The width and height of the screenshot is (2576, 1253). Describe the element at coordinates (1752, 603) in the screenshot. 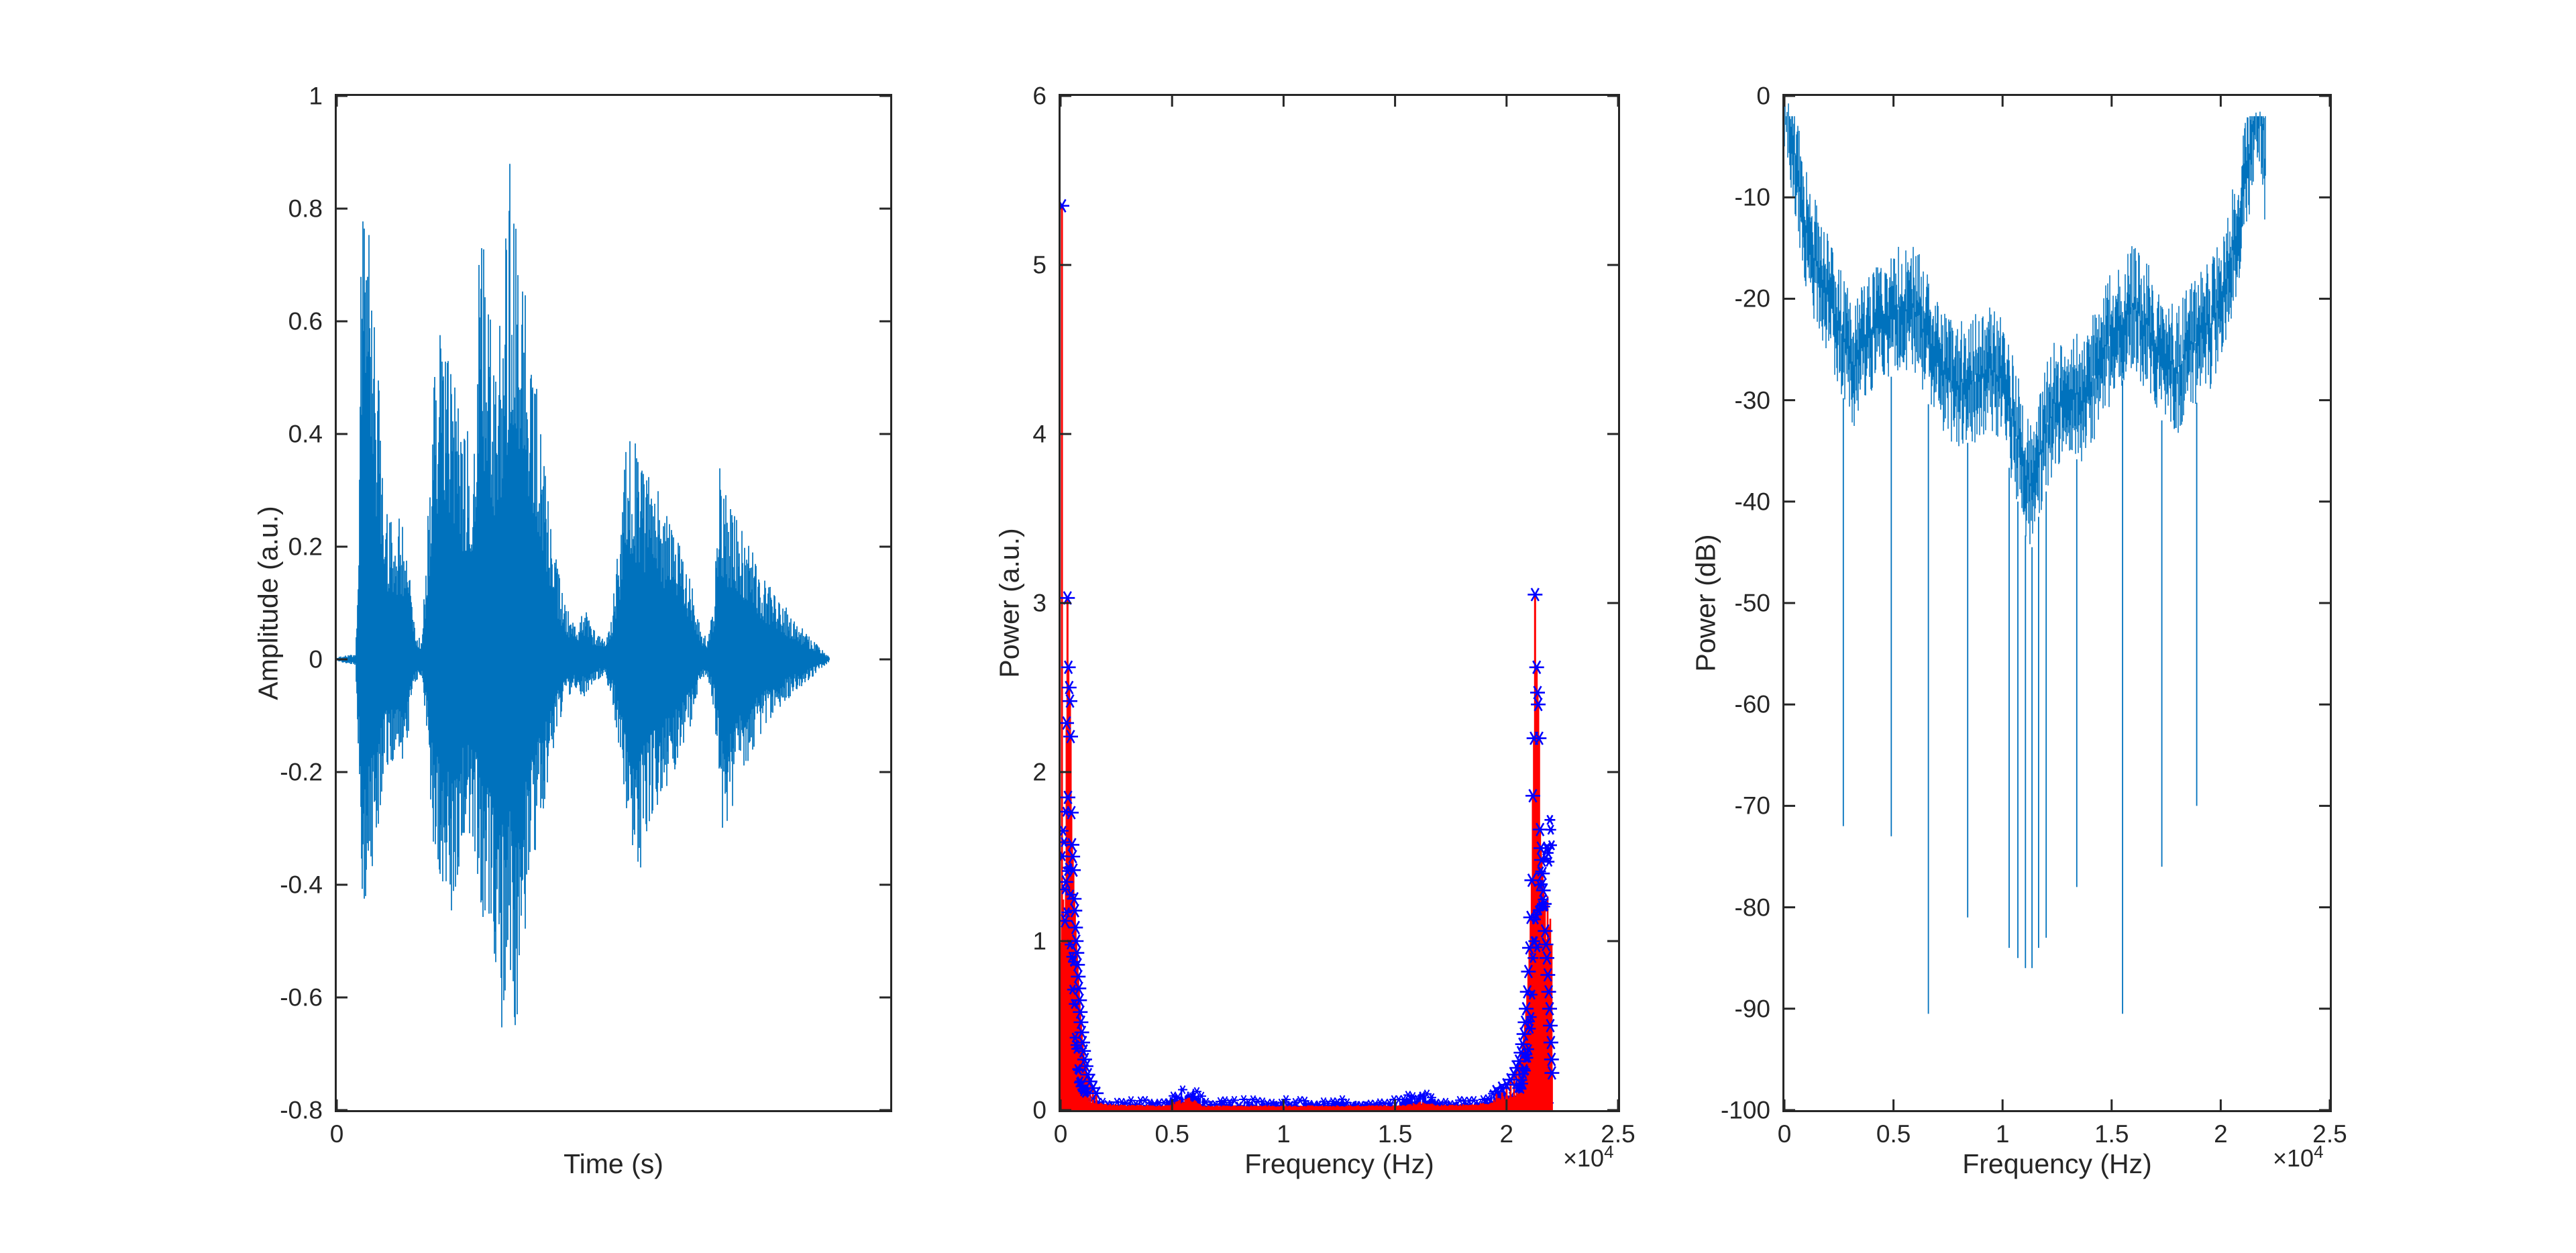

I see `tick-label: -50` at that location.